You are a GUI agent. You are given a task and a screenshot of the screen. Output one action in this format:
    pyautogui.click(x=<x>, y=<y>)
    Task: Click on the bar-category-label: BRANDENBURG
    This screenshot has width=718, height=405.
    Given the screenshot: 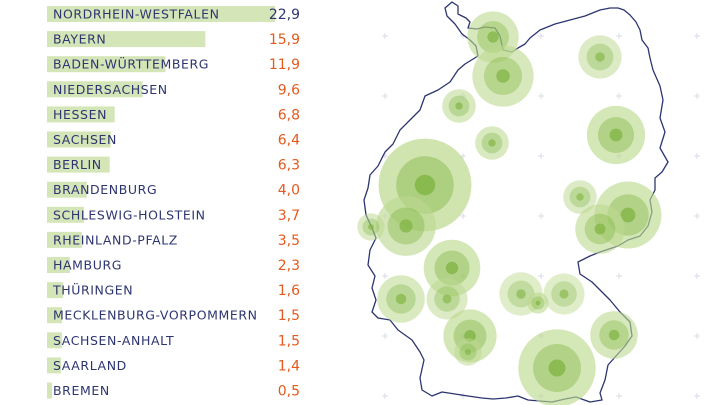 What is the action you would take?
    pyautogui.click(x=105, y=189)
    